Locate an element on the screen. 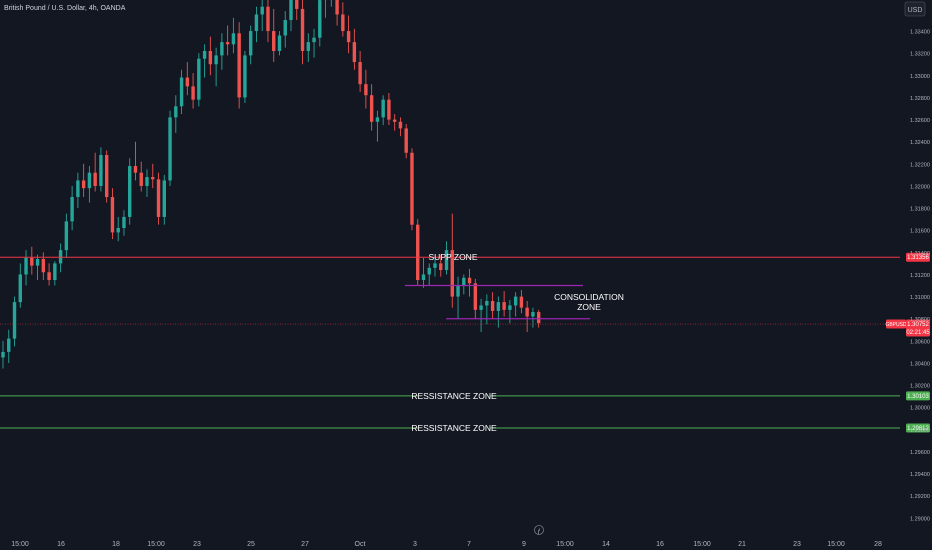  consolidation-label-zone: ZONE is located at coordinates (589, 307).